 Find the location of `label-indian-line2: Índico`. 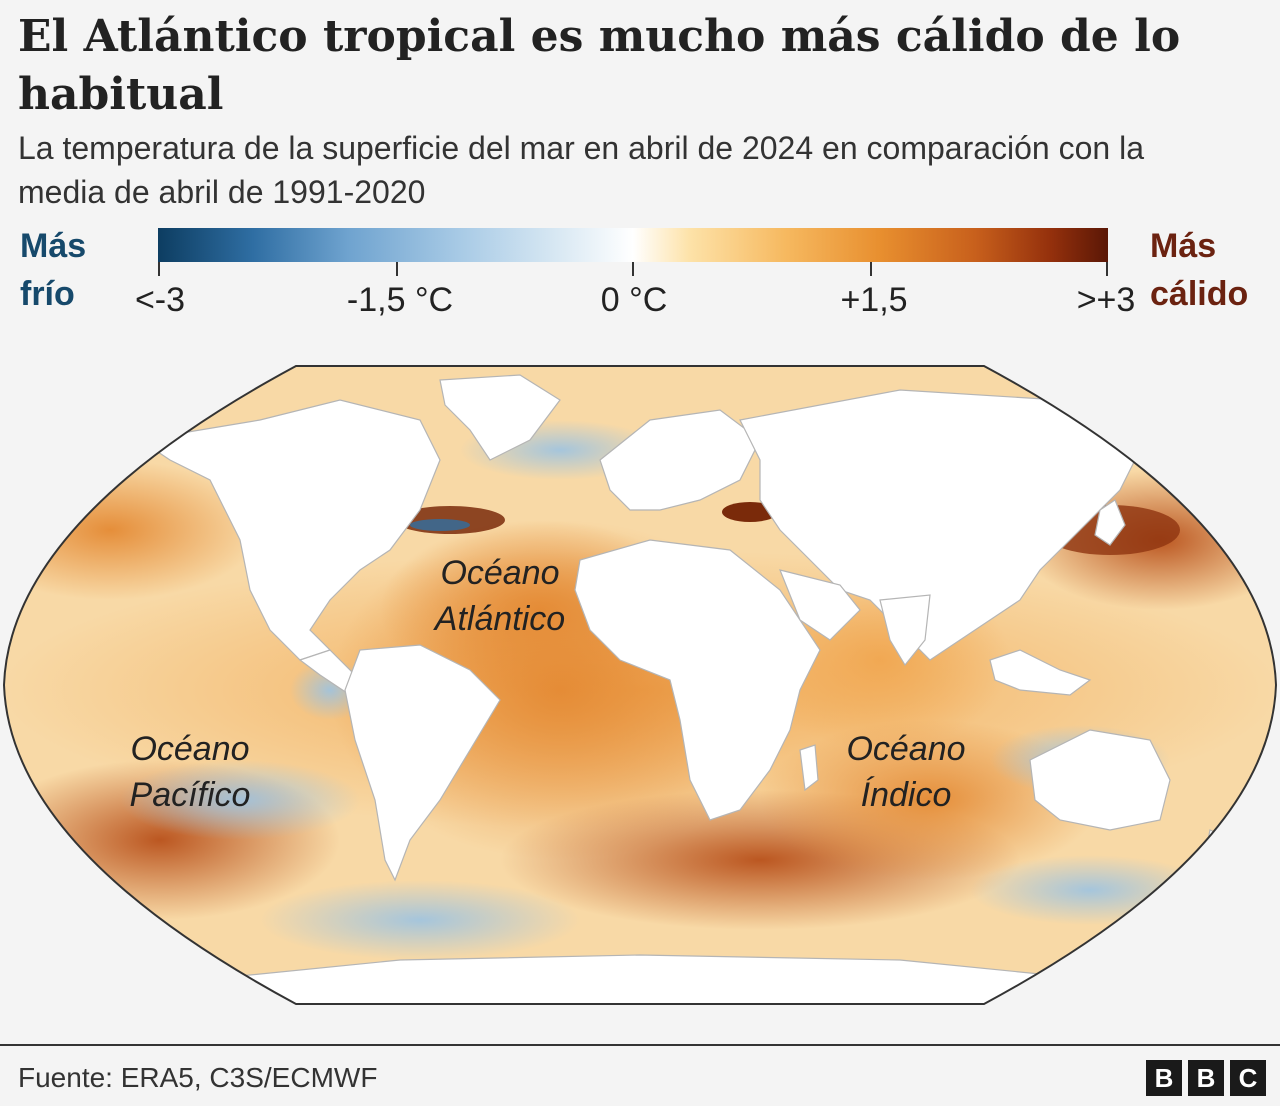

label-indian-line2: Índico is located at coordinates (906, 795).